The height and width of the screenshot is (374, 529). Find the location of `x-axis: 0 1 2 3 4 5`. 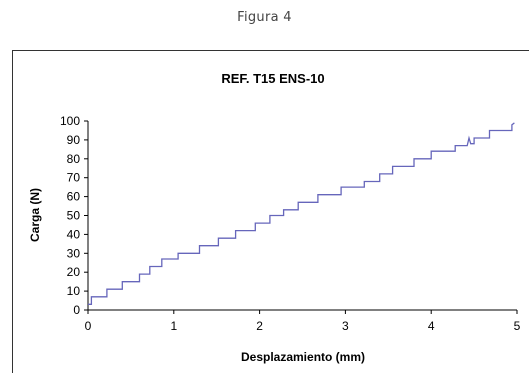

x-axis: 0 1 2 3 4 5 is located at coordinates (303, 321).